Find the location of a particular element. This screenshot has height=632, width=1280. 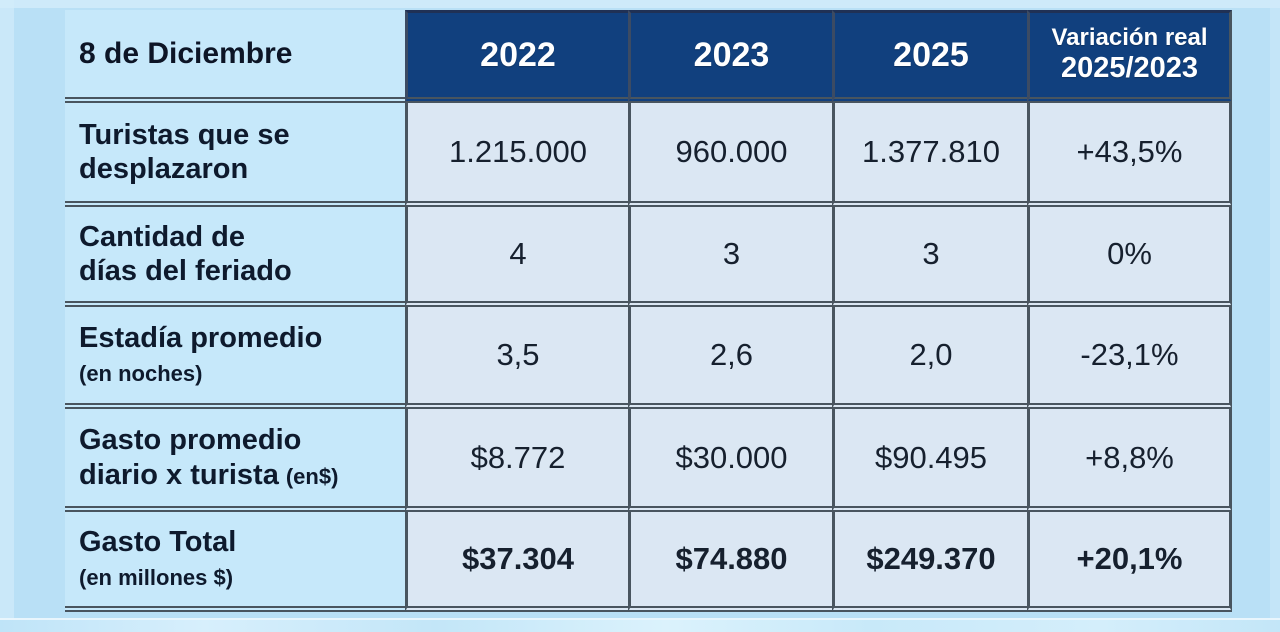

value-cell-estadia-2023: 2,6 is located at coordinates (730, 358).